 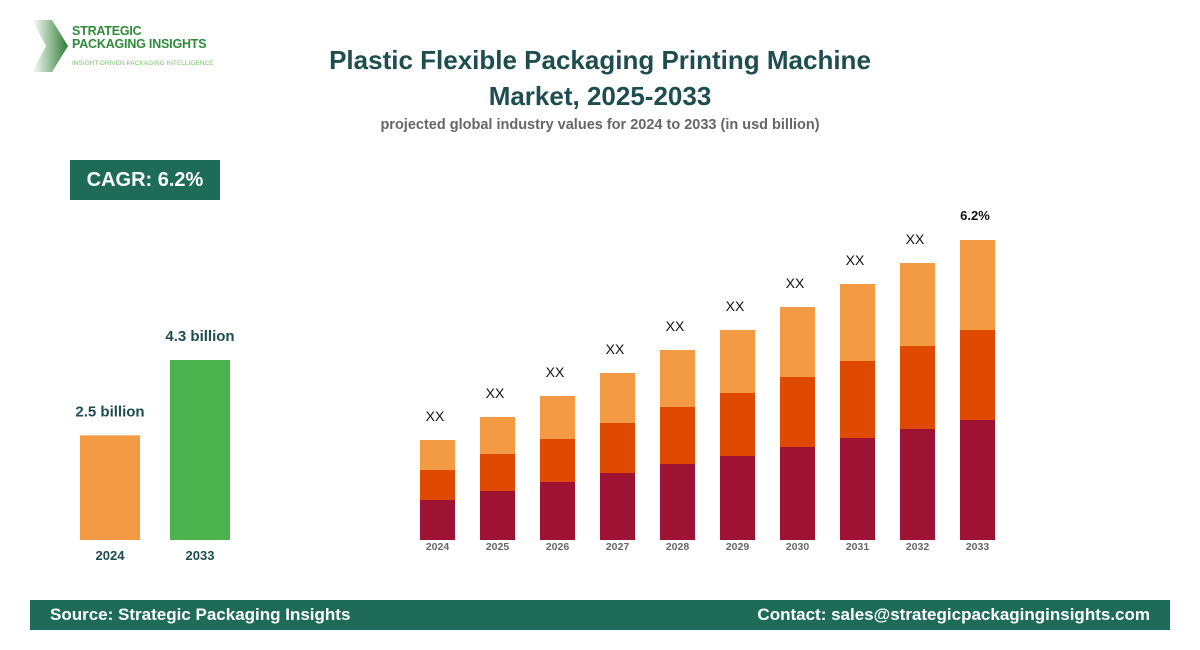 I want to click on logo-tagline: INSIGHT-DRIVEN PACKAGING INTELLIGENCE, so click(x=143, y=63).